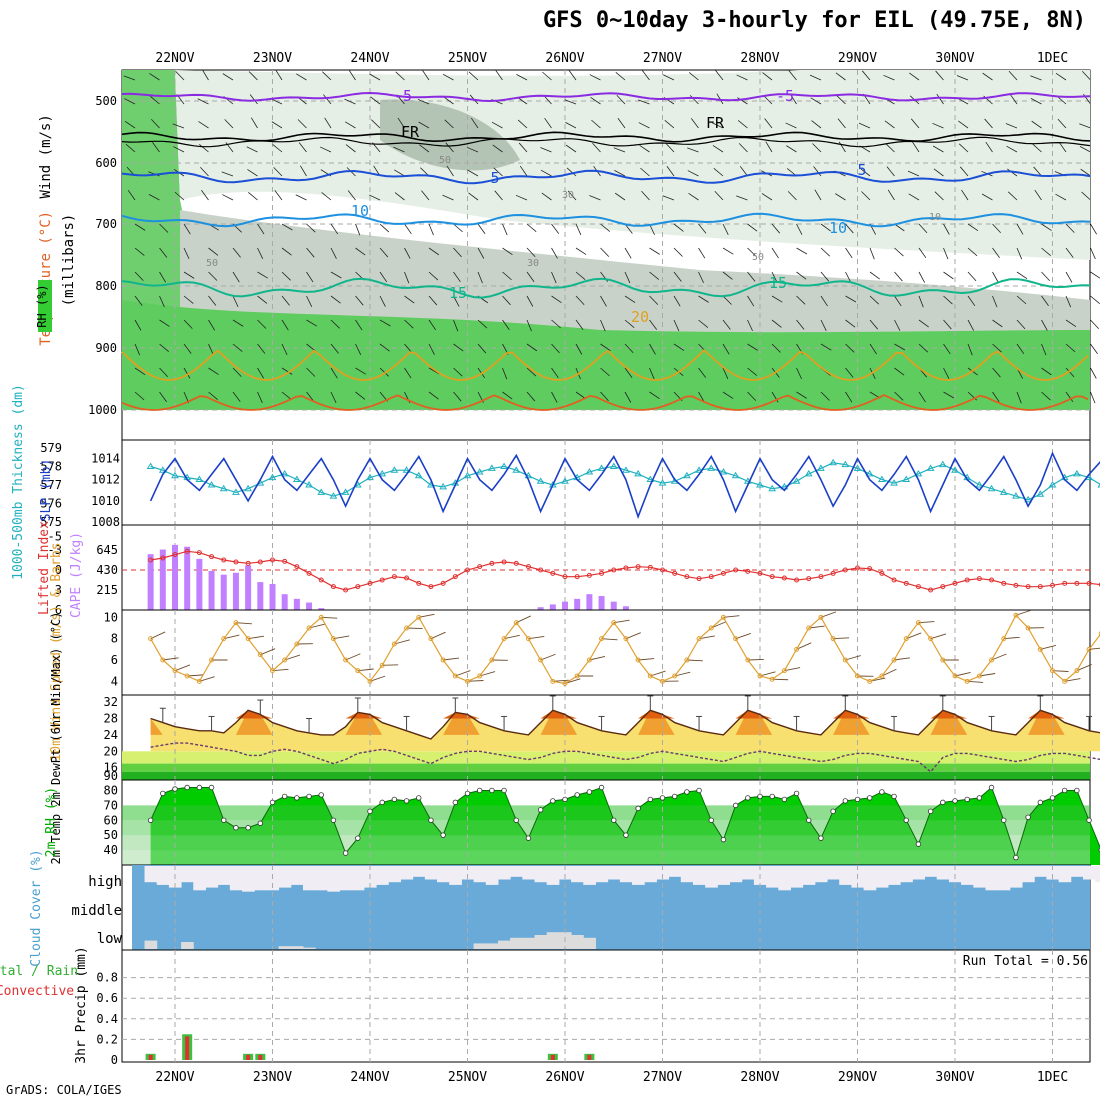  What do you see at coordinates (445, 160) in the screenshot?
I see `rh-contour-label: 50` at bounding box center [445, 160].